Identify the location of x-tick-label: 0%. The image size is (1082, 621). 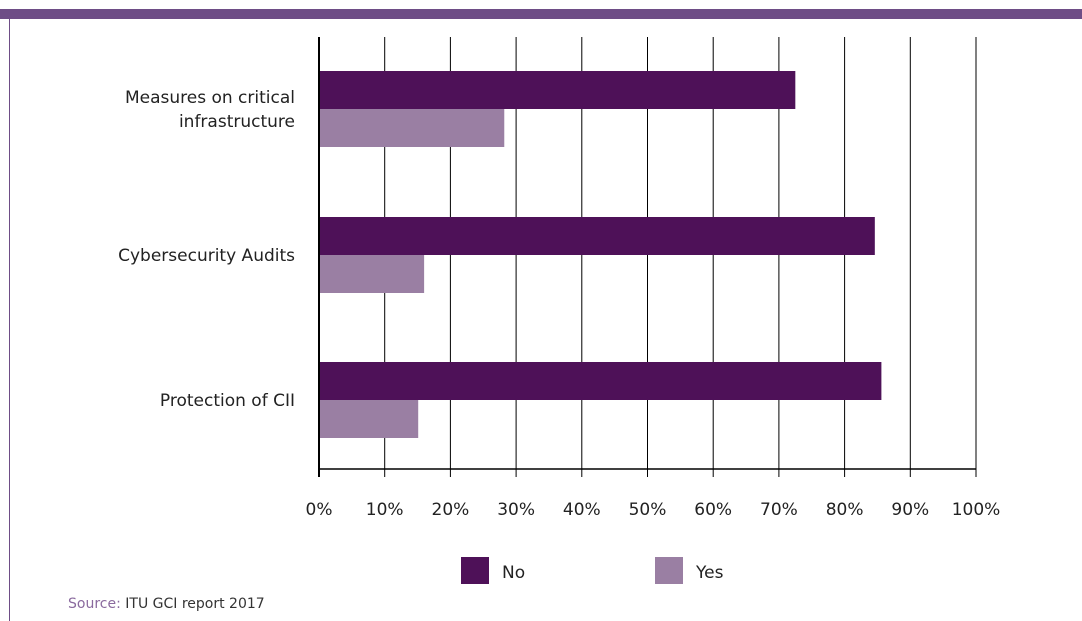
(319, 510).